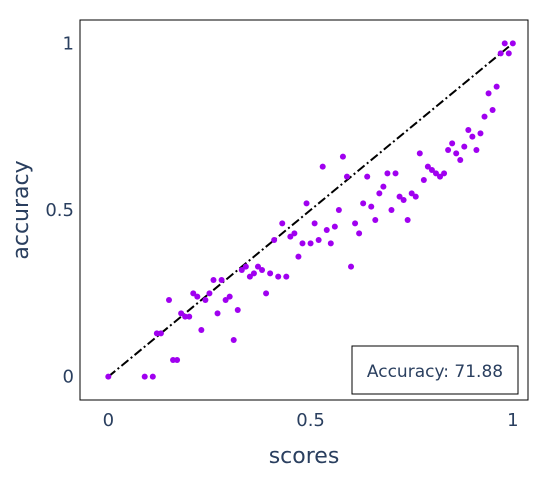  Describe the element at coordinates (512, 420) in the screenshot. I see `x-tick-label: 1` at that location.